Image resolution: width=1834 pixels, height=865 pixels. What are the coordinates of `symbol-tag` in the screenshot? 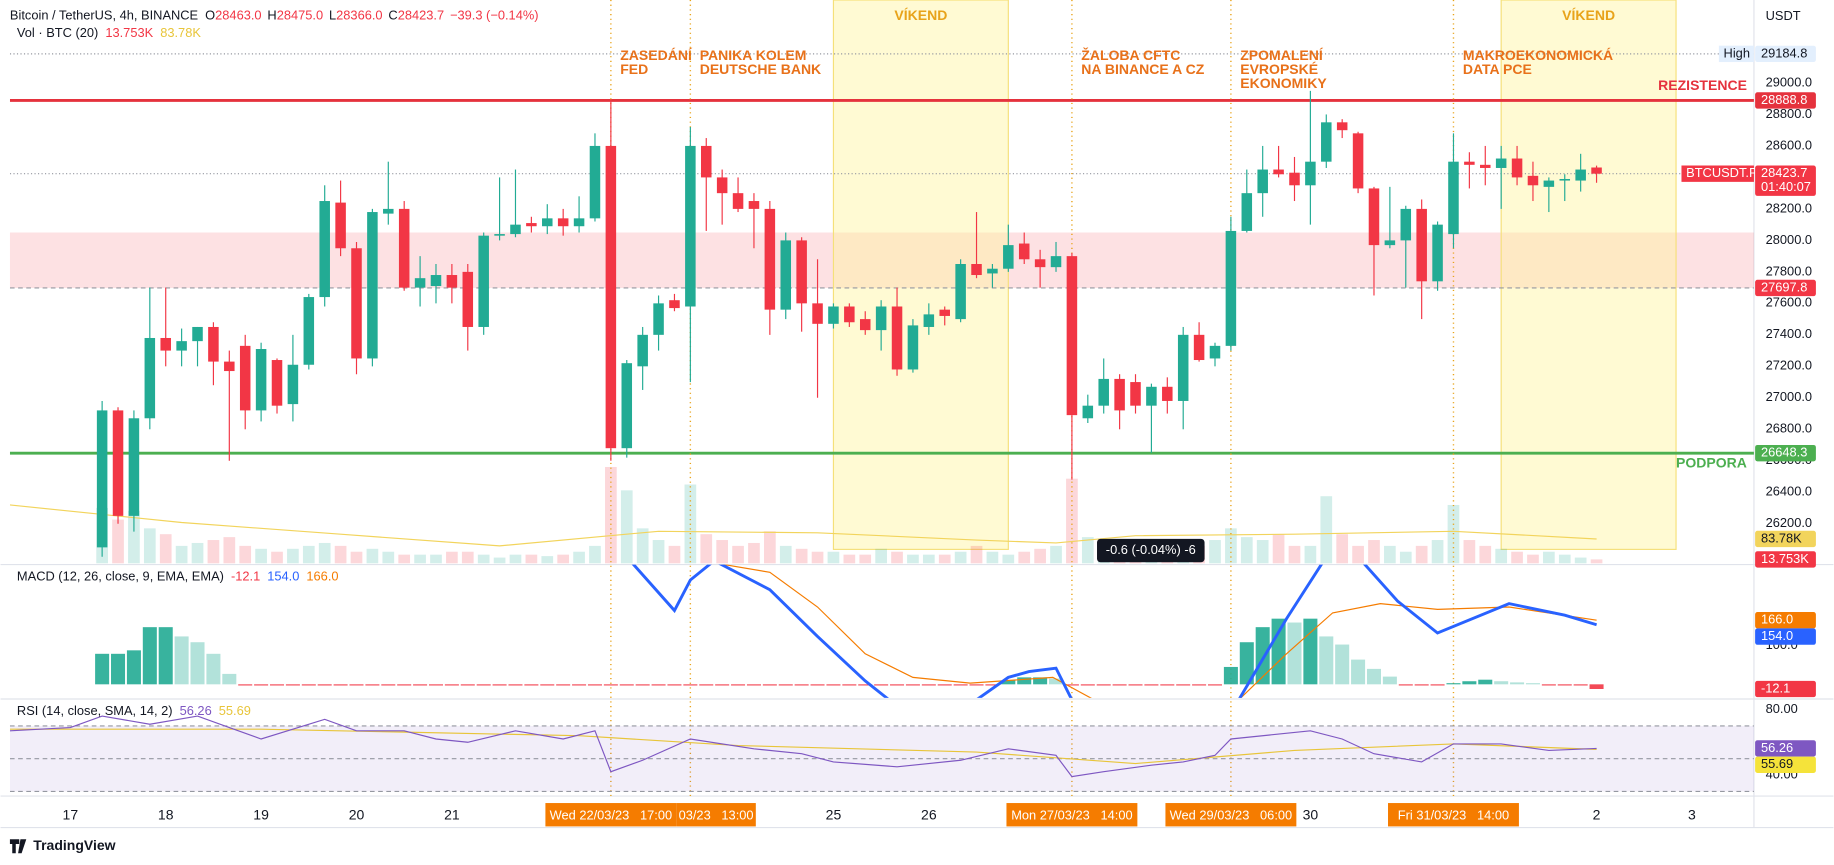 It's located at (1717, 173).